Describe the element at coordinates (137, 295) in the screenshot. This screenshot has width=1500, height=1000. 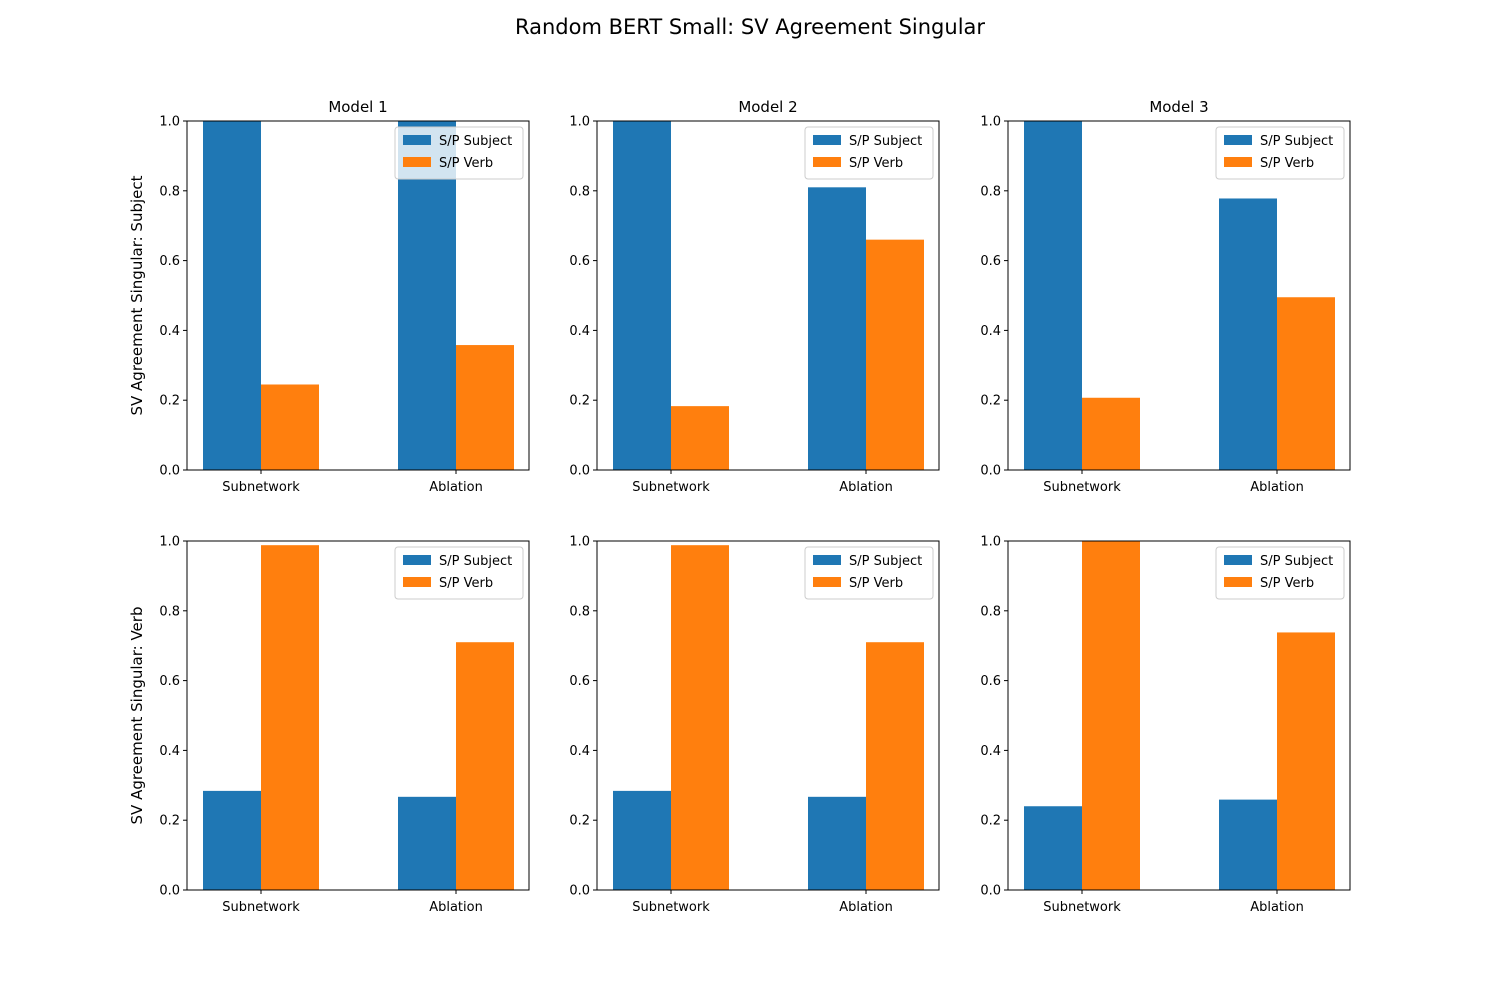
I see `y-axis-label: SV Agreement Singular: Subject` at that location.